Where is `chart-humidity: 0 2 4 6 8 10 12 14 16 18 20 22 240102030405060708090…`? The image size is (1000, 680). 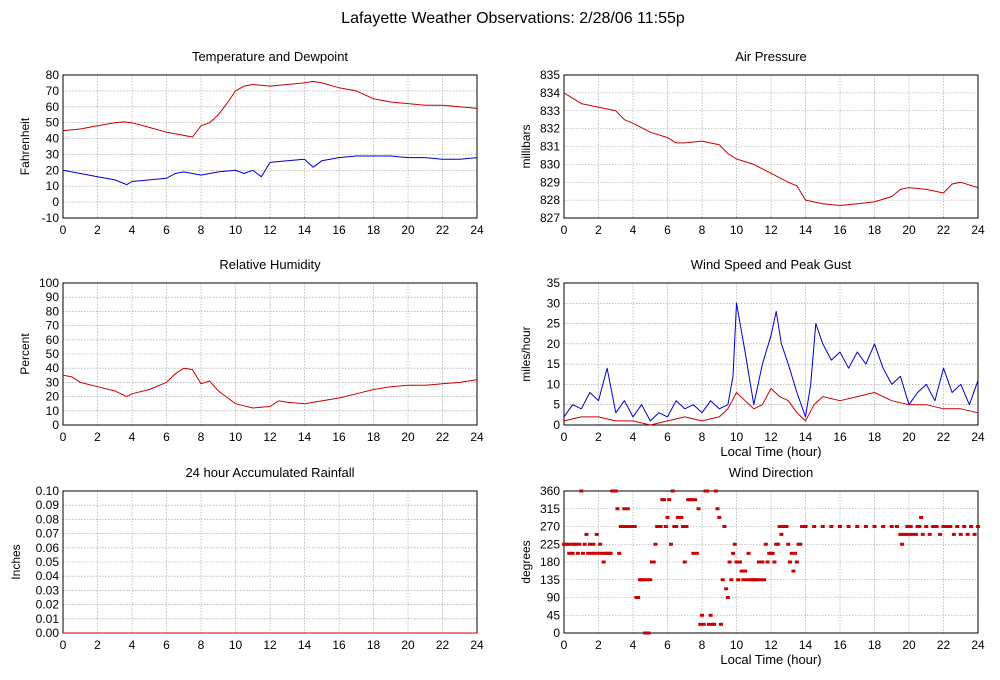 chart-humidity: 0 2 4 6 8 10 12 14 16 18 20 22 240102030405060708090… is located at coordinates (251, 350).